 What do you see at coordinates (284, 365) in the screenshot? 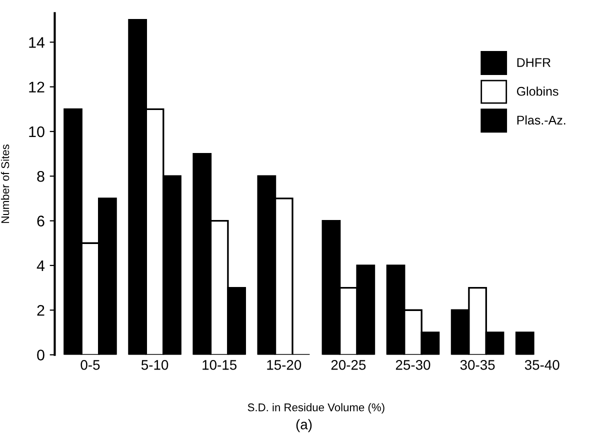
I see `x-tick-label: 15-20` at bounding box center [284, 365].